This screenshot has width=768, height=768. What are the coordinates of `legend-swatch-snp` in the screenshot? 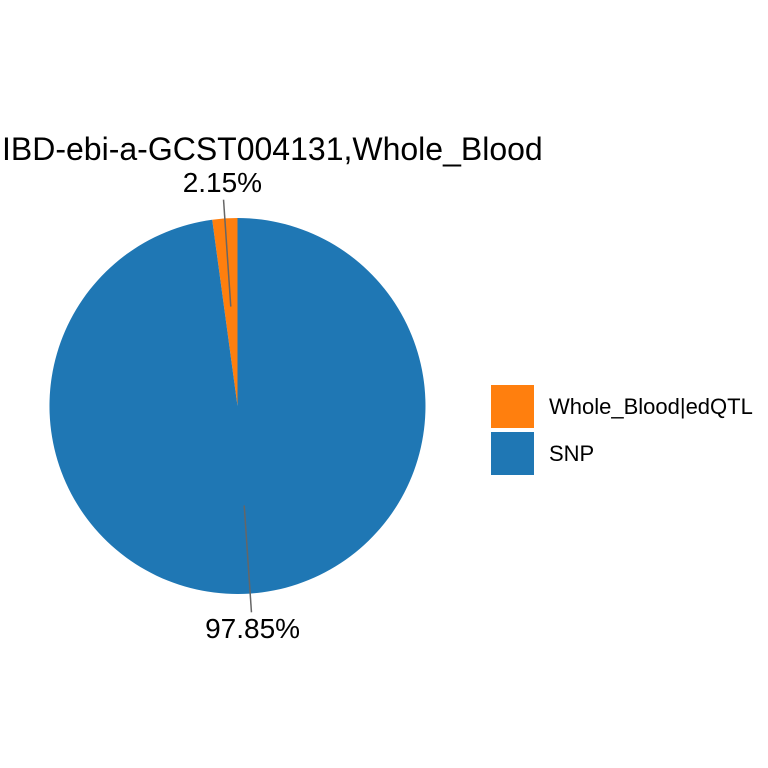 It's located at (512, 453).